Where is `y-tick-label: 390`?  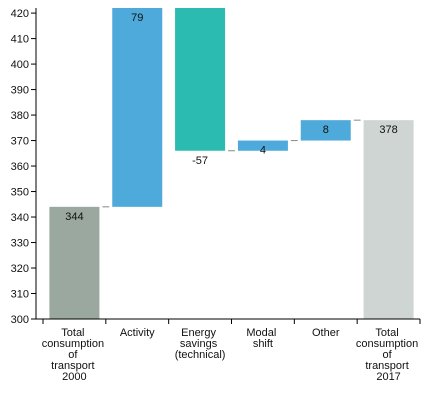
y-tick-label: 390 is located at coordinates (20, 91).